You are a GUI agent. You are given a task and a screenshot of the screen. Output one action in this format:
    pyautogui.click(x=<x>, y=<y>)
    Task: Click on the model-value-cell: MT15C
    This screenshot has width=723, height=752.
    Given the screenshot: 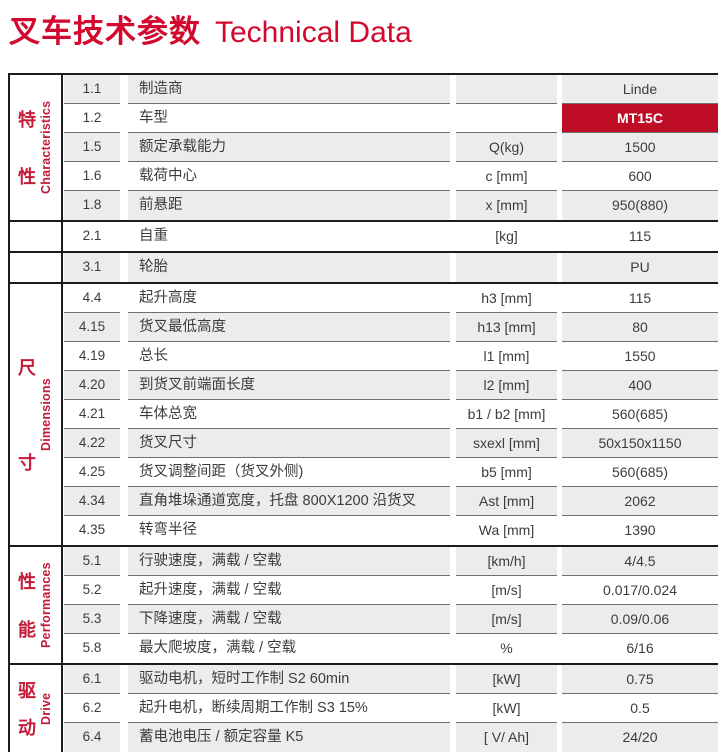 What is the action you would take?
    pyautogui.click(x=640, y=118)
    